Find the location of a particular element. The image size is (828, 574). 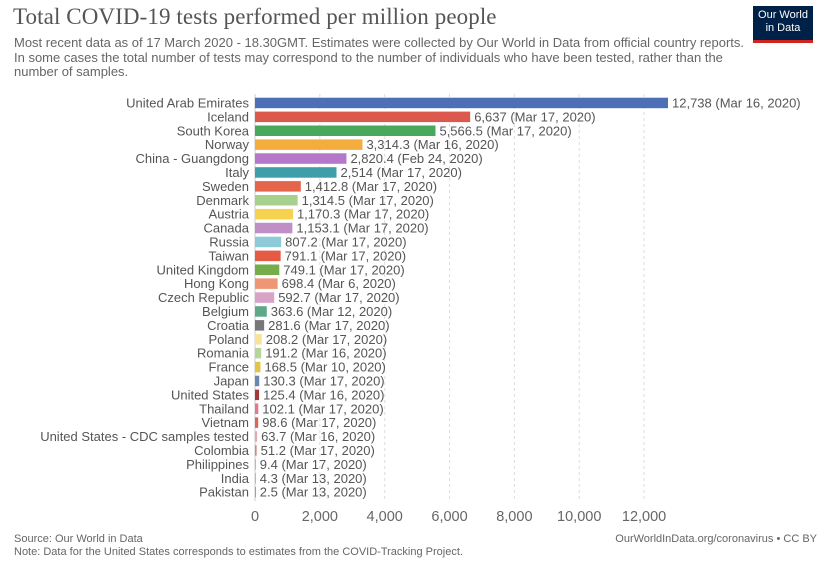

x-tick-label: 0 is located at coordinates (255, 517).